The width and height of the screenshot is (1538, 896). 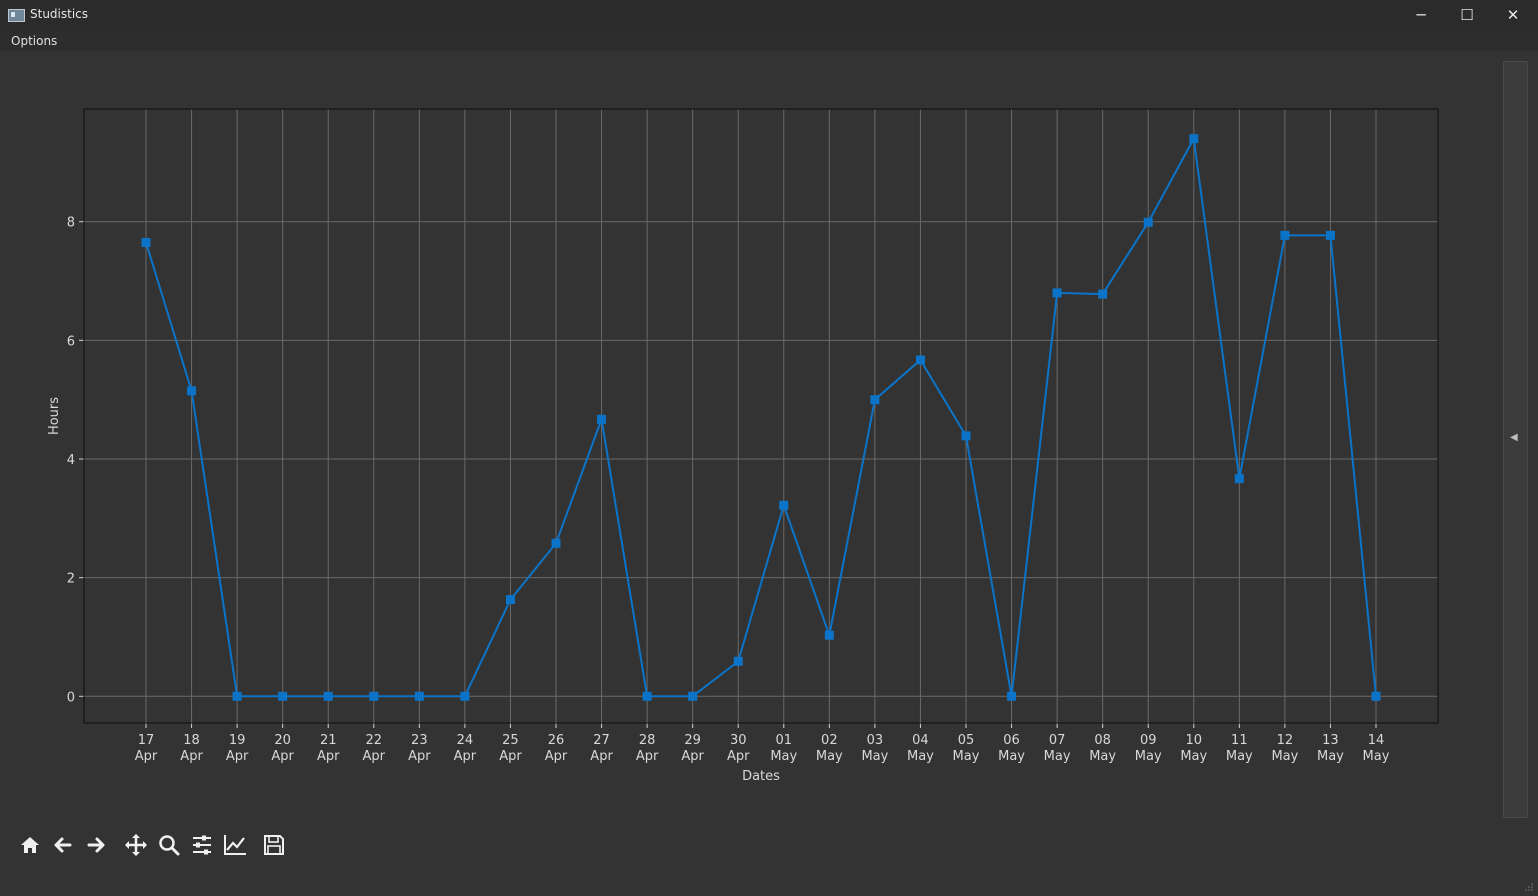 I want to click on edit-axis-icon, so click(x=235, y=845).